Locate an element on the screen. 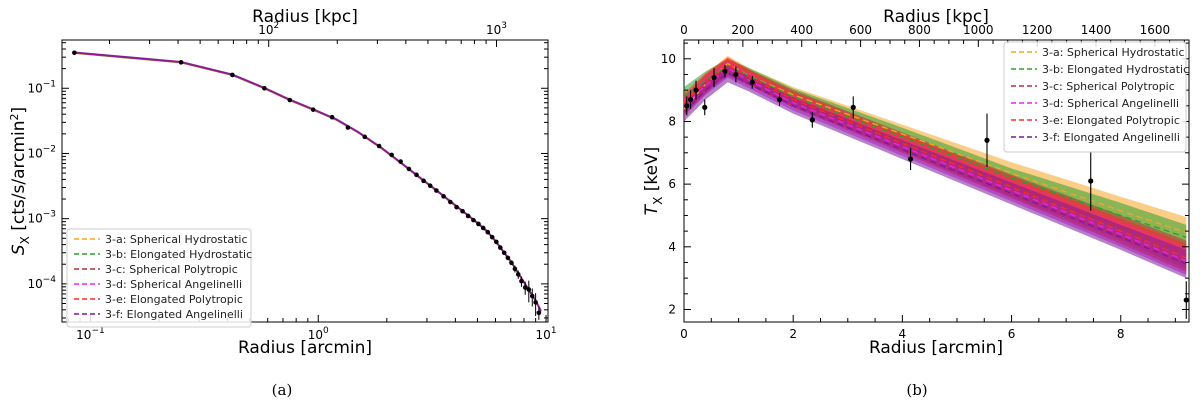  y-tick-label: 6 is located at coordinates (672, 184).